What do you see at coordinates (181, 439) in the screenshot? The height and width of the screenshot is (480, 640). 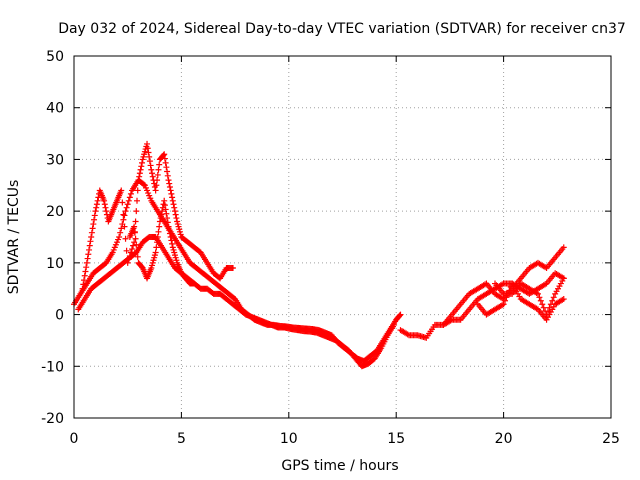 I see `x-tick-label: 5` at bounding box center [181, 439].